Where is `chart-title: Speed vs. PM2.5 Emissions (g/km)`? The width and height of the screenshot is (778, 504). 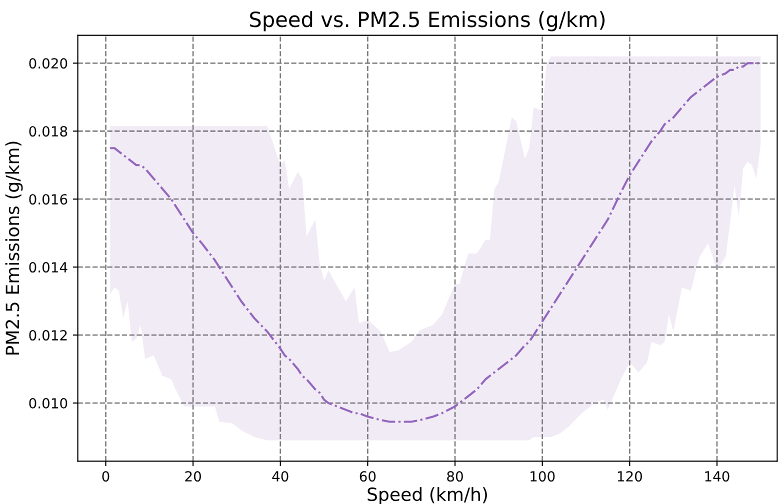 chart-title: Speed vs. PM2.5 Emissions (g/km) is located at coordinates (427, 21).